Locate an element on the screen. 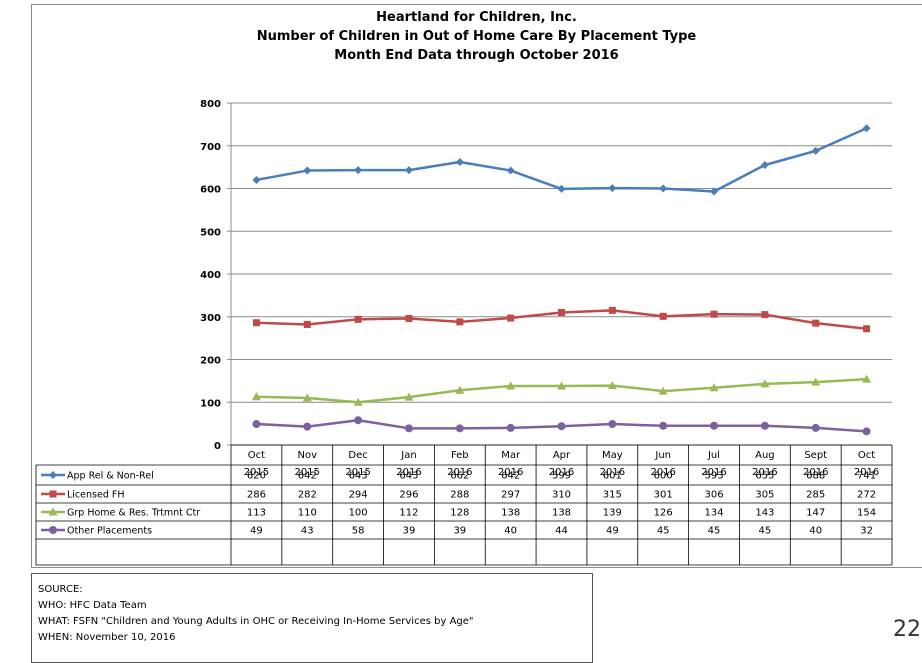 The width and height of the screenshot is (922, 663). x-tick-label-year: 2015 is located at coordinates (357, 472).